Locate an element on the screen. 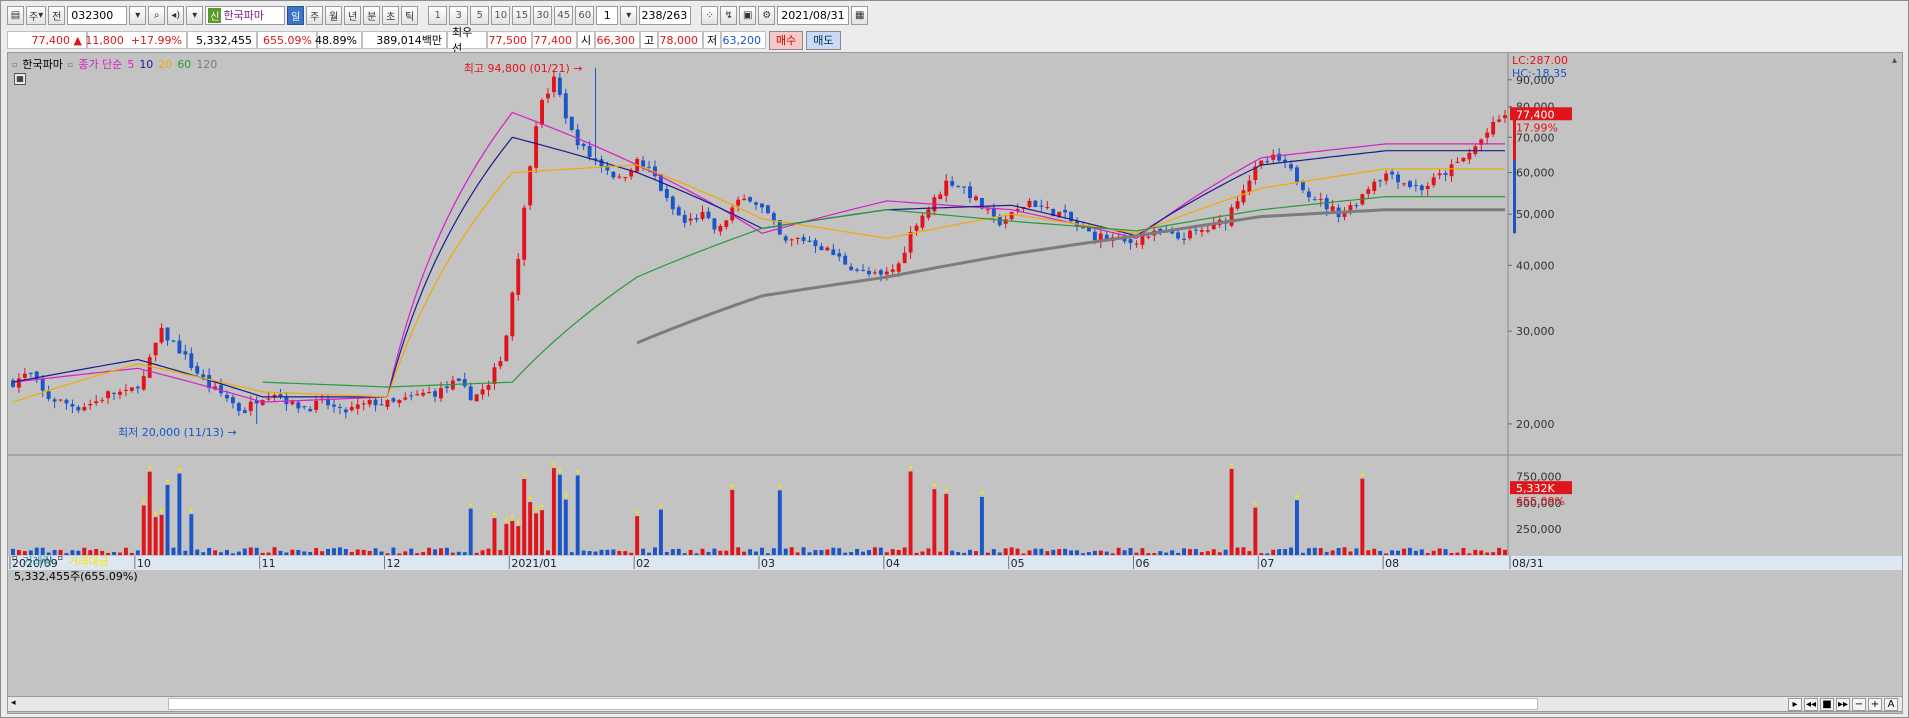  save-icon: ▣ is located at coordinates (748, 15).